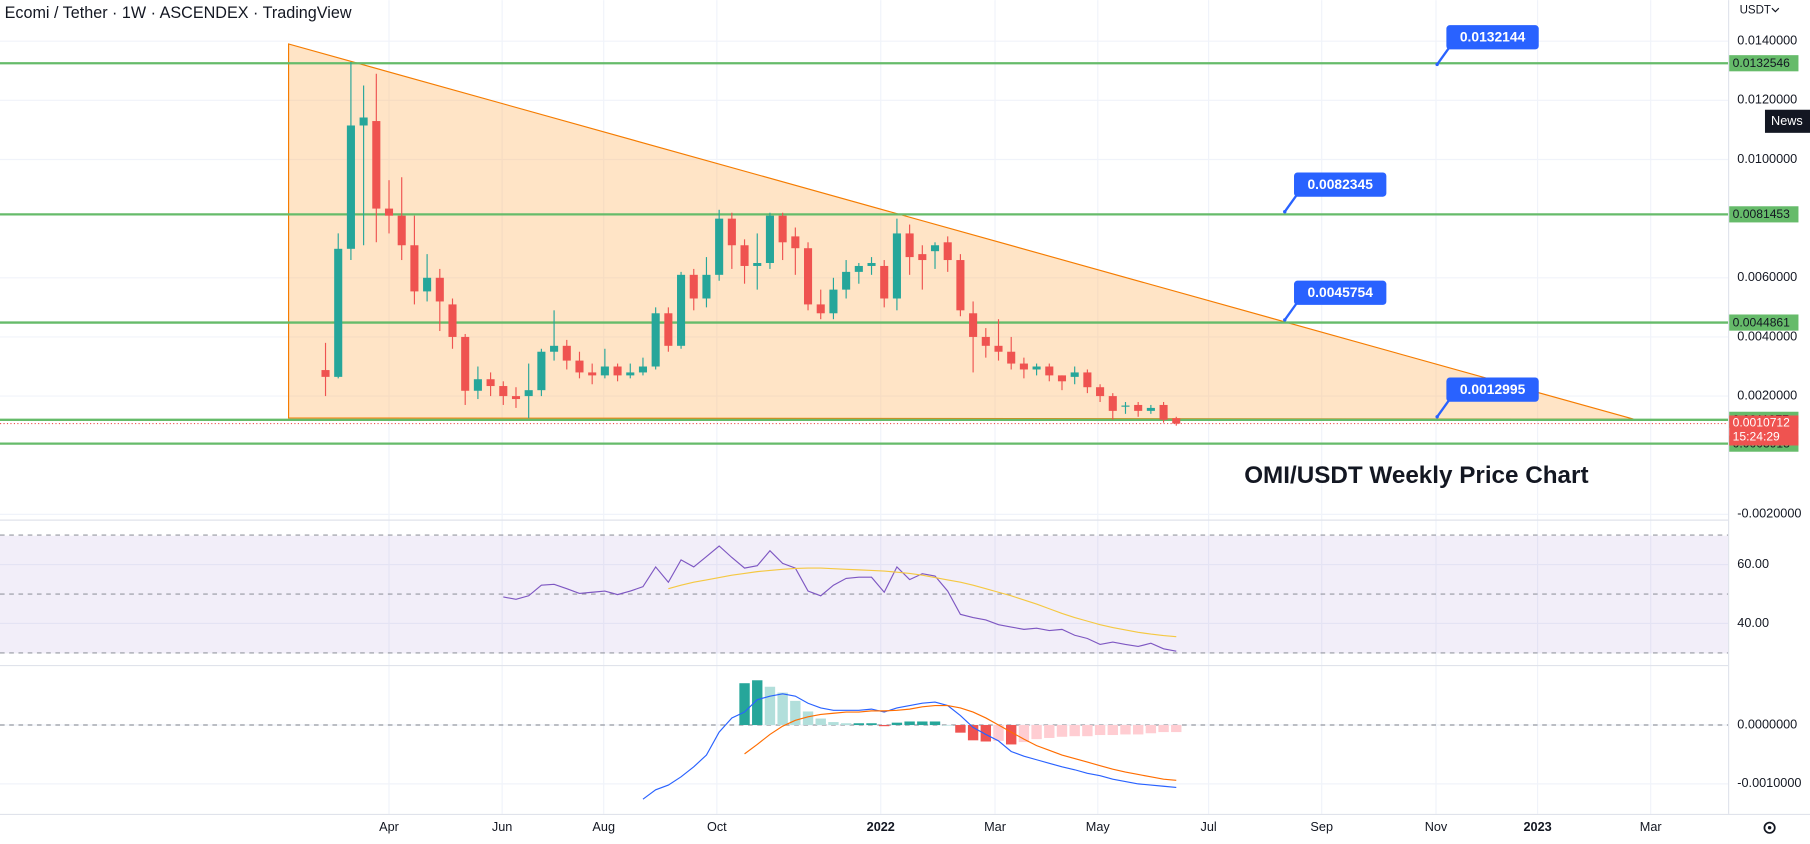 This screenshot has height=844, width=1810. I want to click on news-button, so click(1787, 121).